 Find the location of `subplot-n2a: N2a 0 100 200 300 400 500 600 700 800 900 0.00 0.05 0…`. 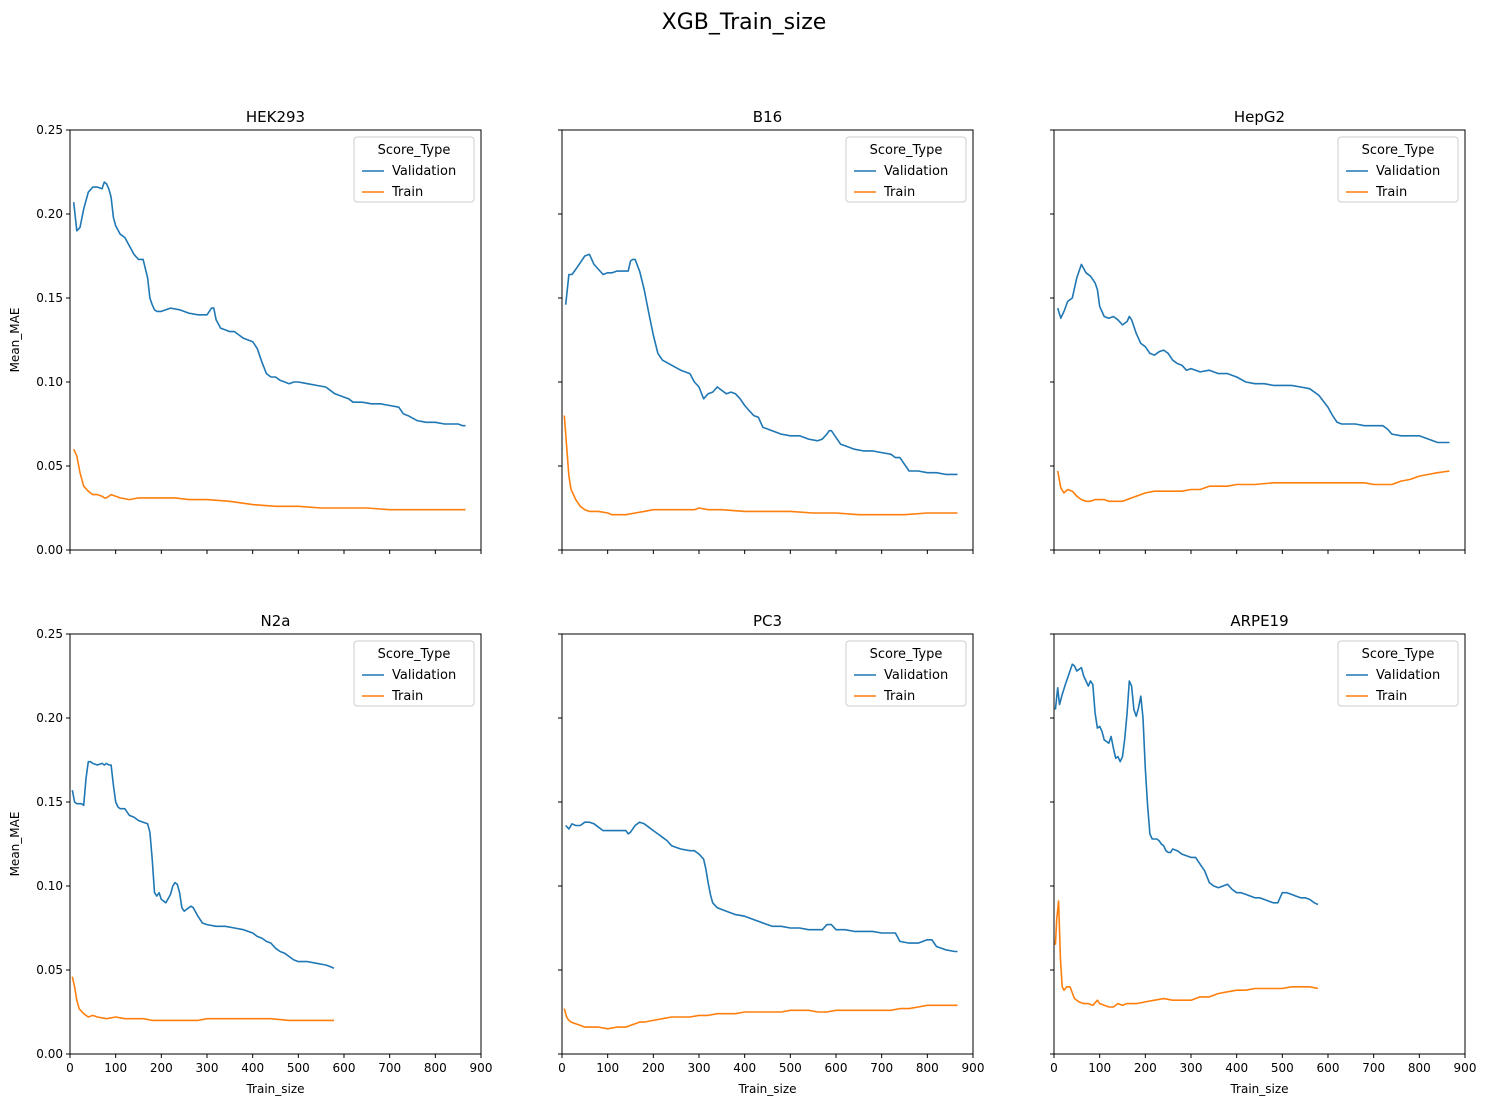

subplot-n2a: N2a 0 100 200 300 400 500 600 700 800 900 0.00 0.05 0… is located at coordinates (250, 854).